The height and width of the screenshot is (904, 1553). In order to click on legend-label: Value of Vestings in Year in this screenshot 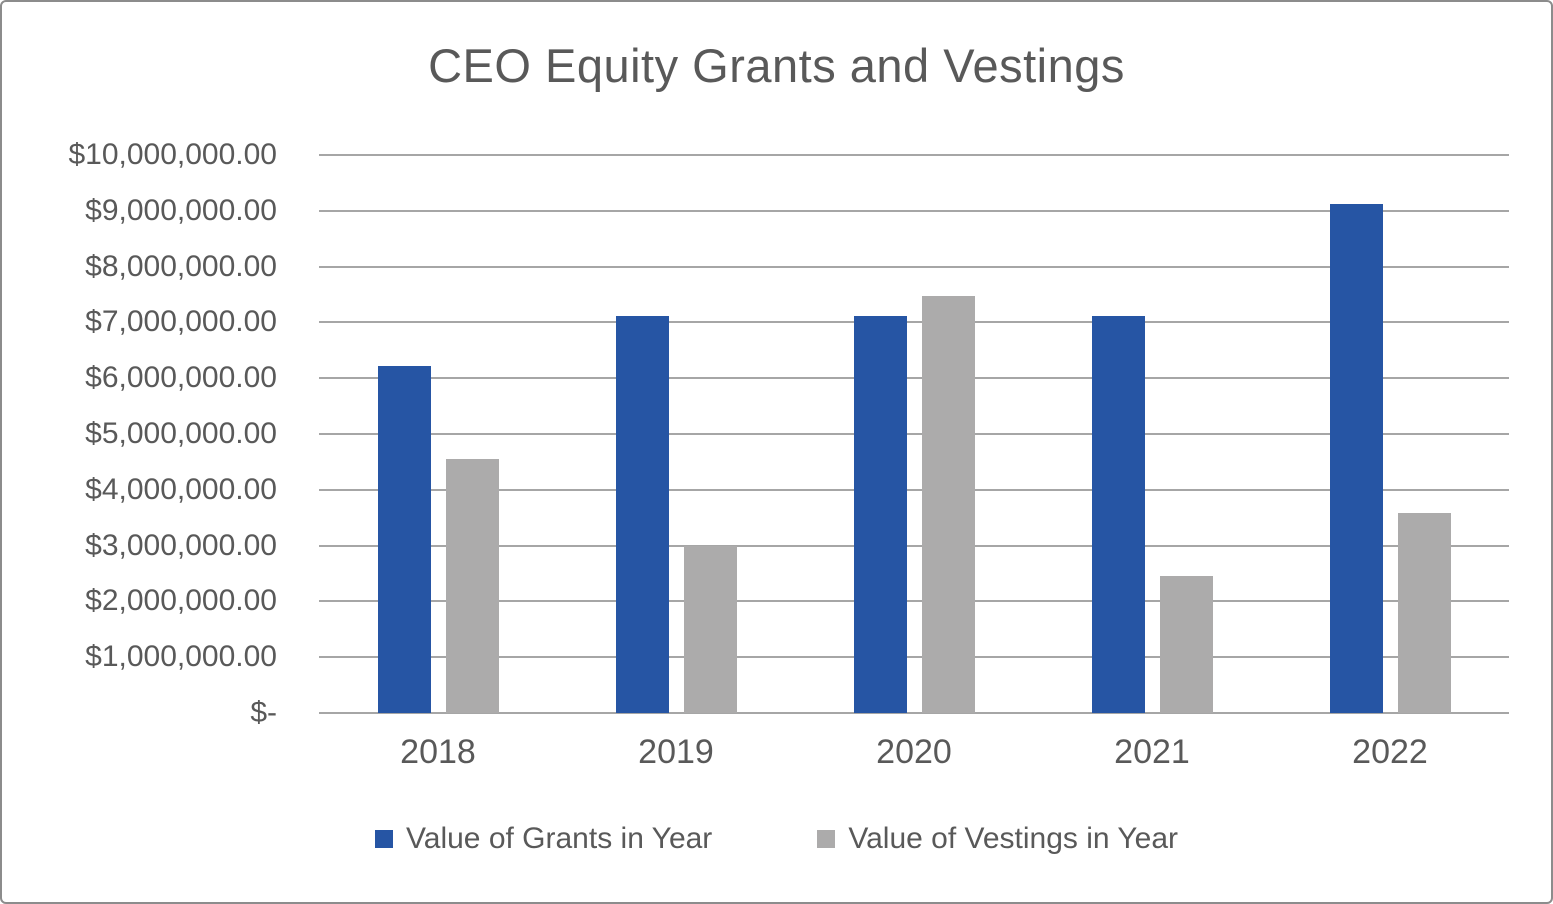, I will do `click(1013, 838)`.